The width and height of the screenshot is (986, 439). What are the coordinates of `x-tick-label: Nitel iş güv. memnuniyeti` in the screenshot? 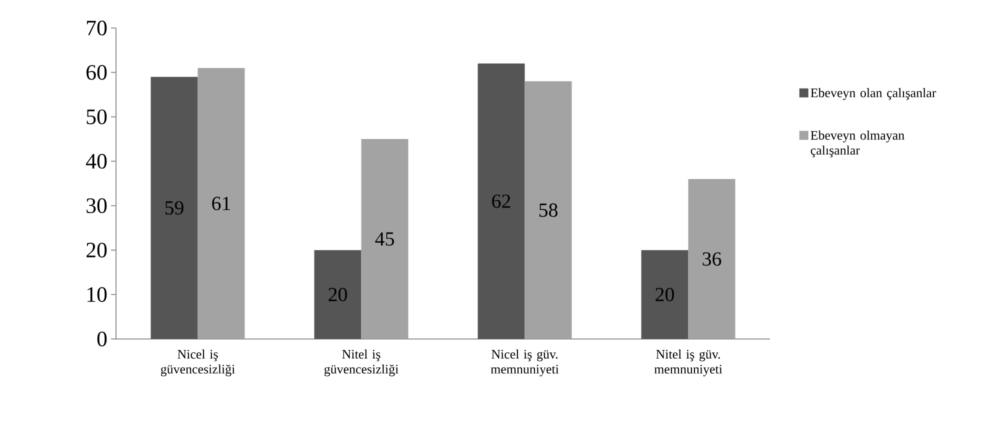 It's located at (688, 363).